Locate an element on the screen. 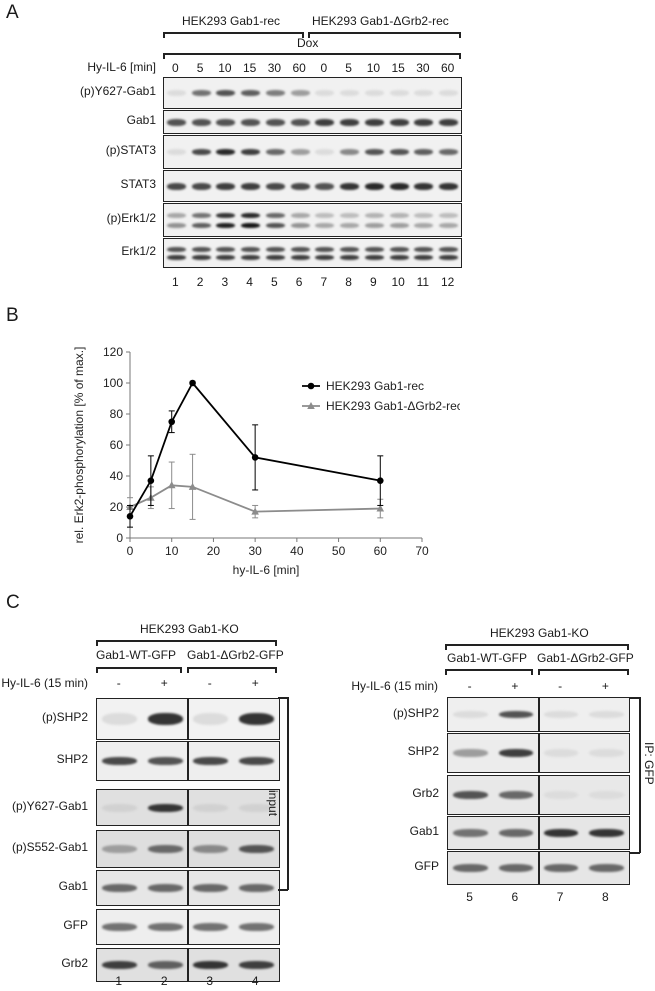 The image size is (655, 991). c-right-col2-bracket is located at coordinates (583, 670).